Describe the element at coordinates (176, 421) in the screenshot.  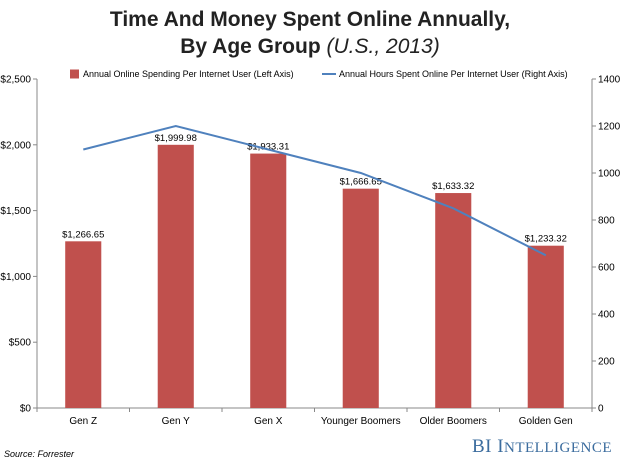
I see `x-tick-label: Gen Y` at that location.